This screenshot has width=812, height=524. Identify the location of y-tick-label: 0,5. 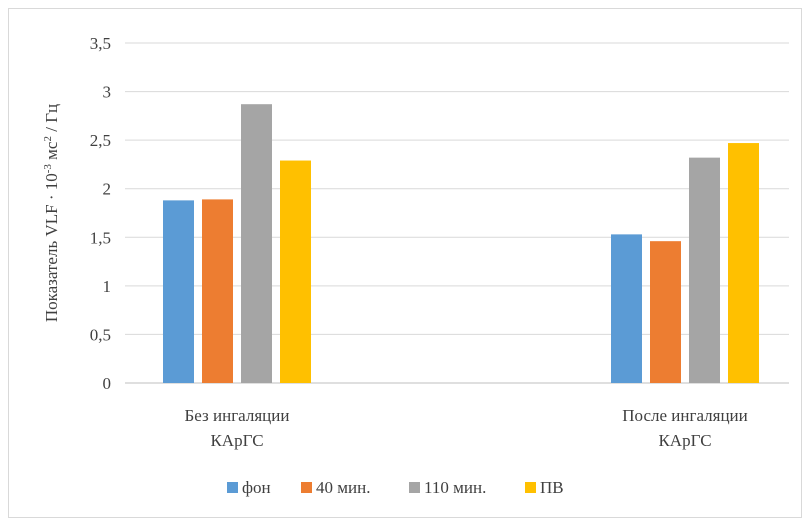
(100, 334).